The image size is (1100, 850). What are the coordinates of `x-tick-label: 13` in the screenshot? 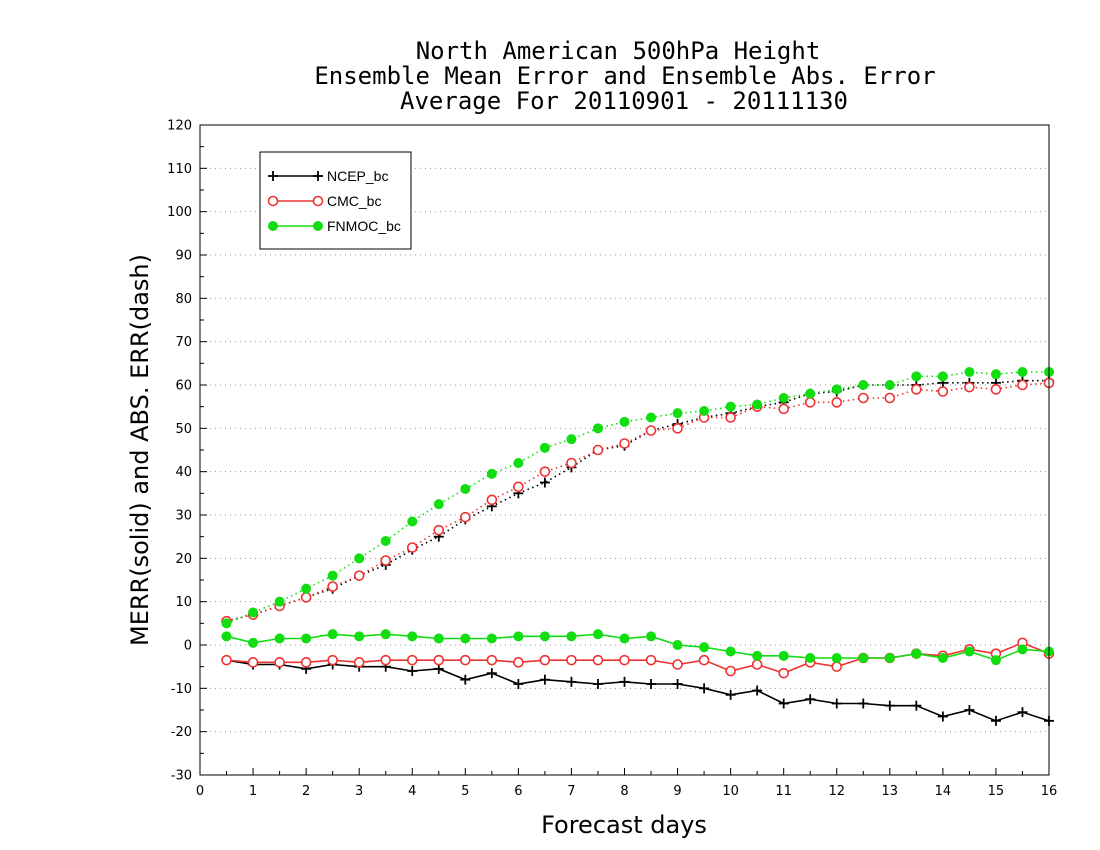 It's located at (890, 791).